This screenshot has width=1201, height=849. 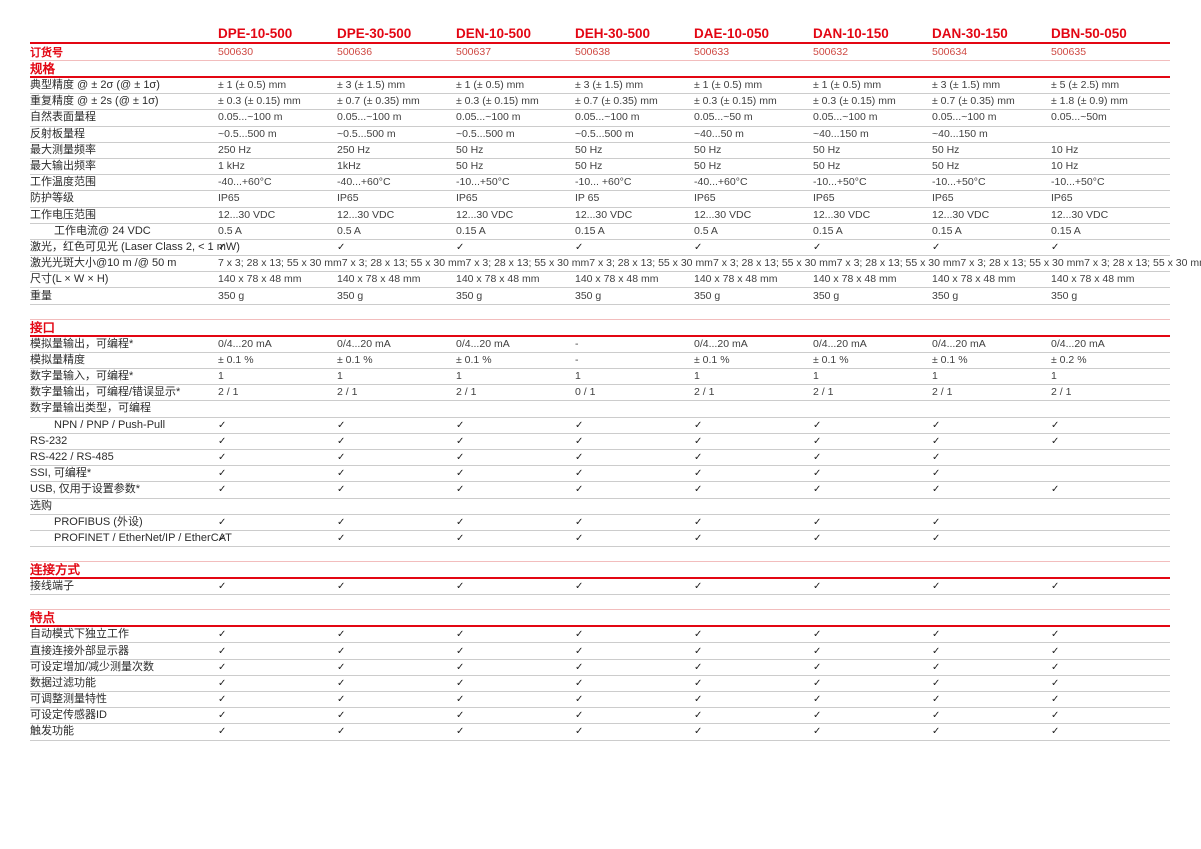 What do you see at coordinates (350, 295) in the screenshot?
I see `cell-value: 350 g` at bounding box center [350, 295].